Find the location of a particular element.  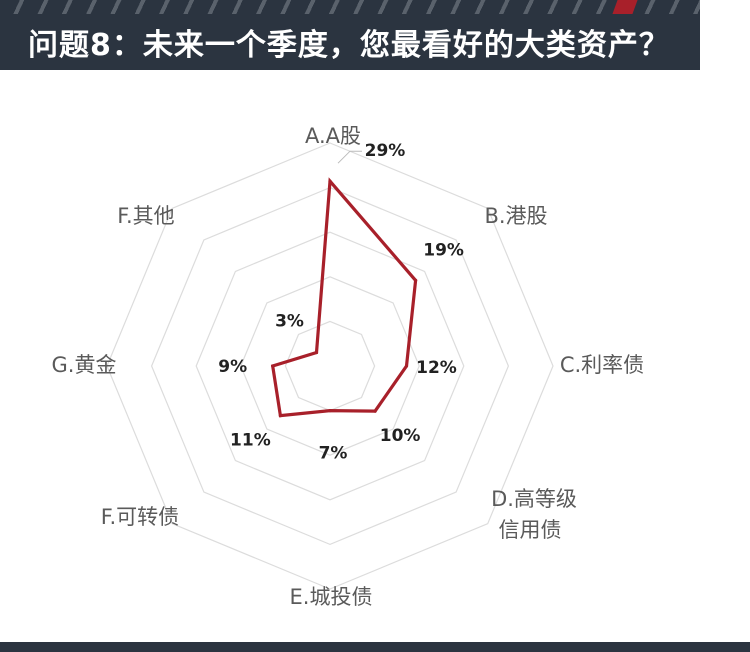

value-label: 12% is located at coordinates (436, 368).